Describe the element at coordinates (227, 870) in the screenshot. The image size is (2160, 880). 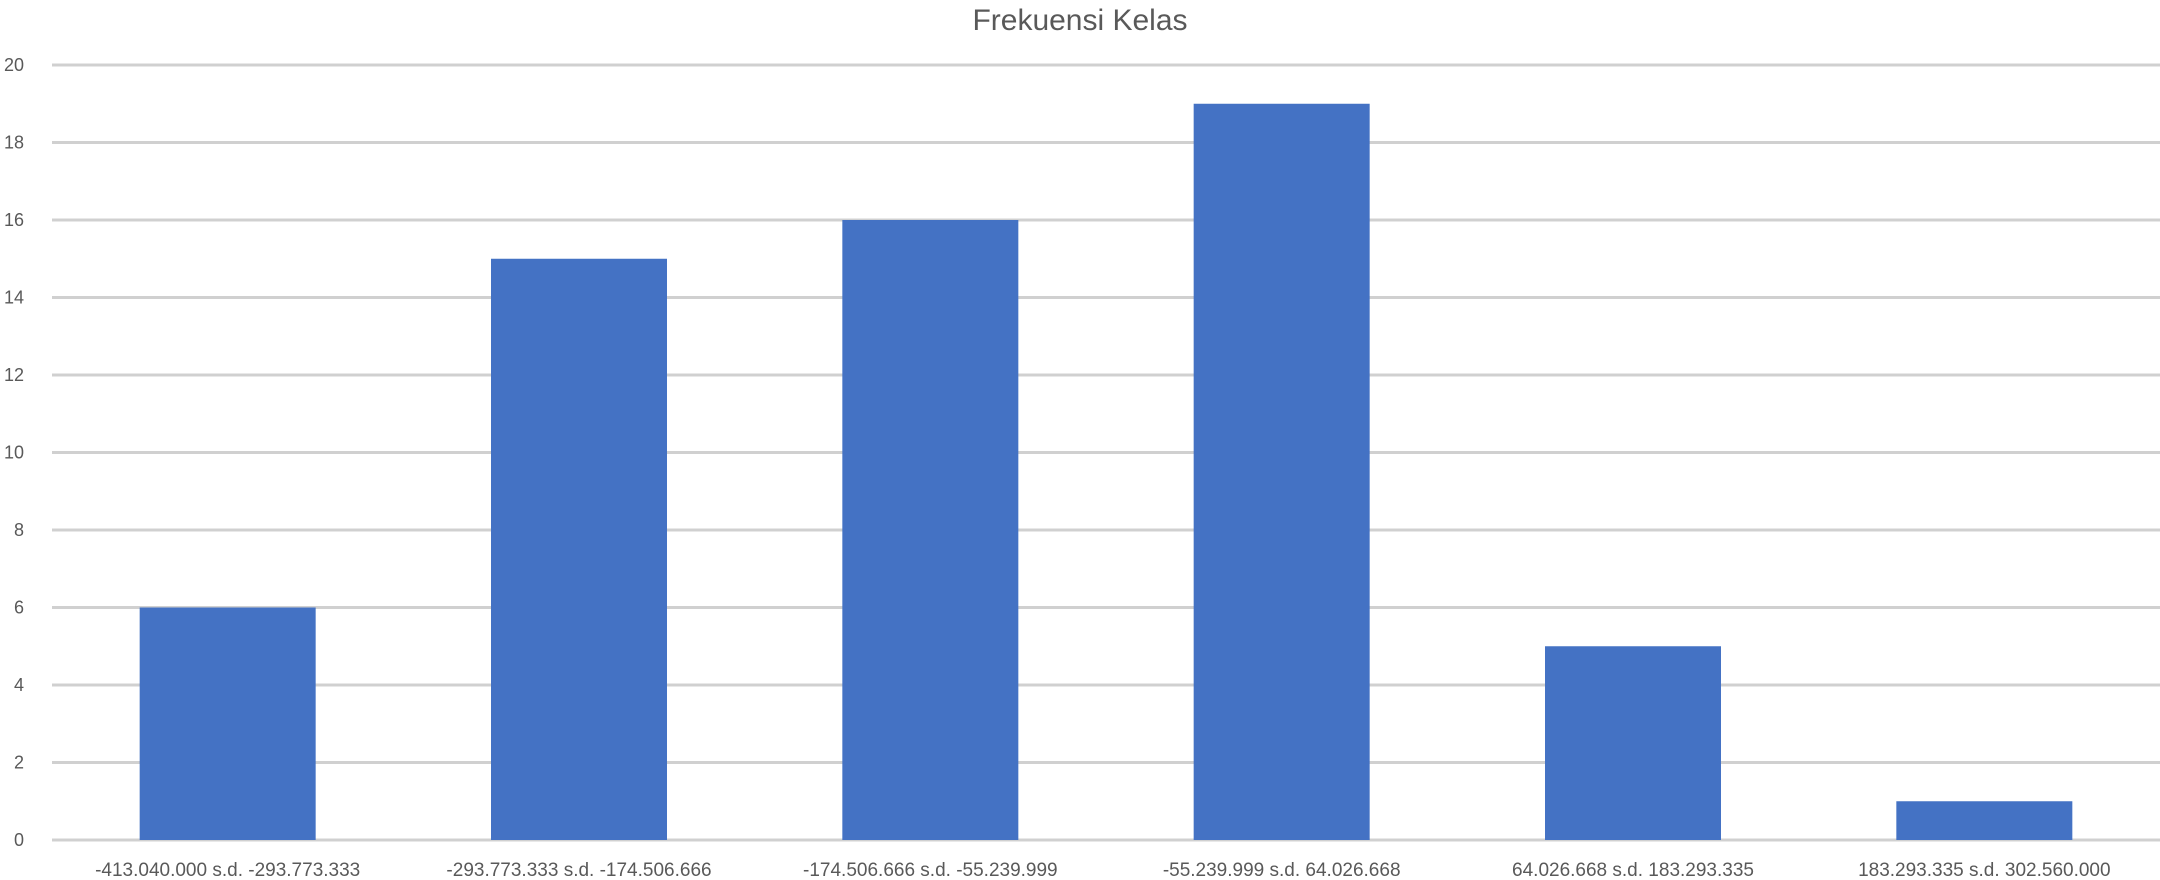
I see `x-tick-label: -413.040.000 s.d. -293.773.333` at that location.